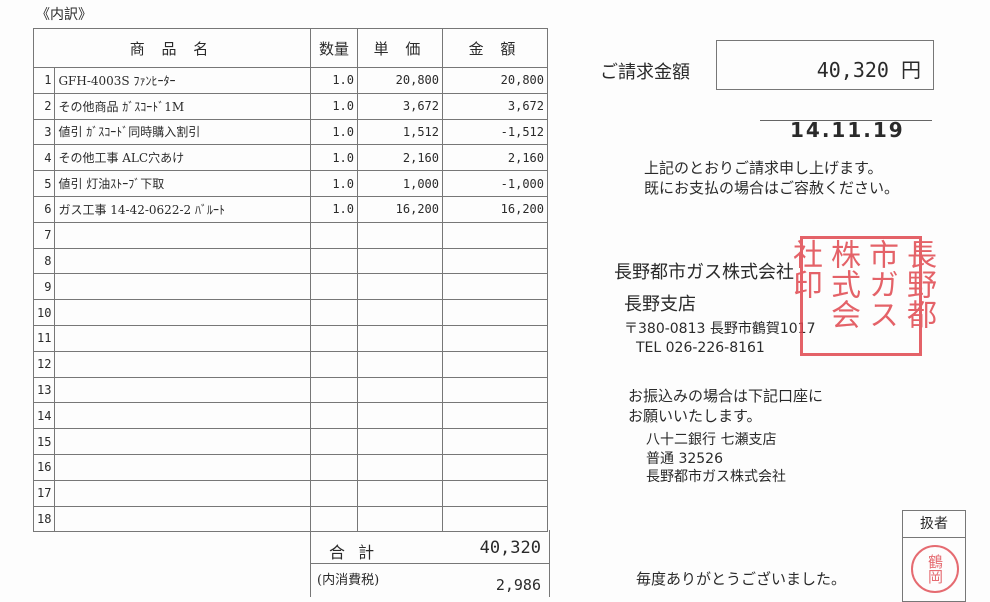  I want to click on row-number: 5, so click(44, 183).